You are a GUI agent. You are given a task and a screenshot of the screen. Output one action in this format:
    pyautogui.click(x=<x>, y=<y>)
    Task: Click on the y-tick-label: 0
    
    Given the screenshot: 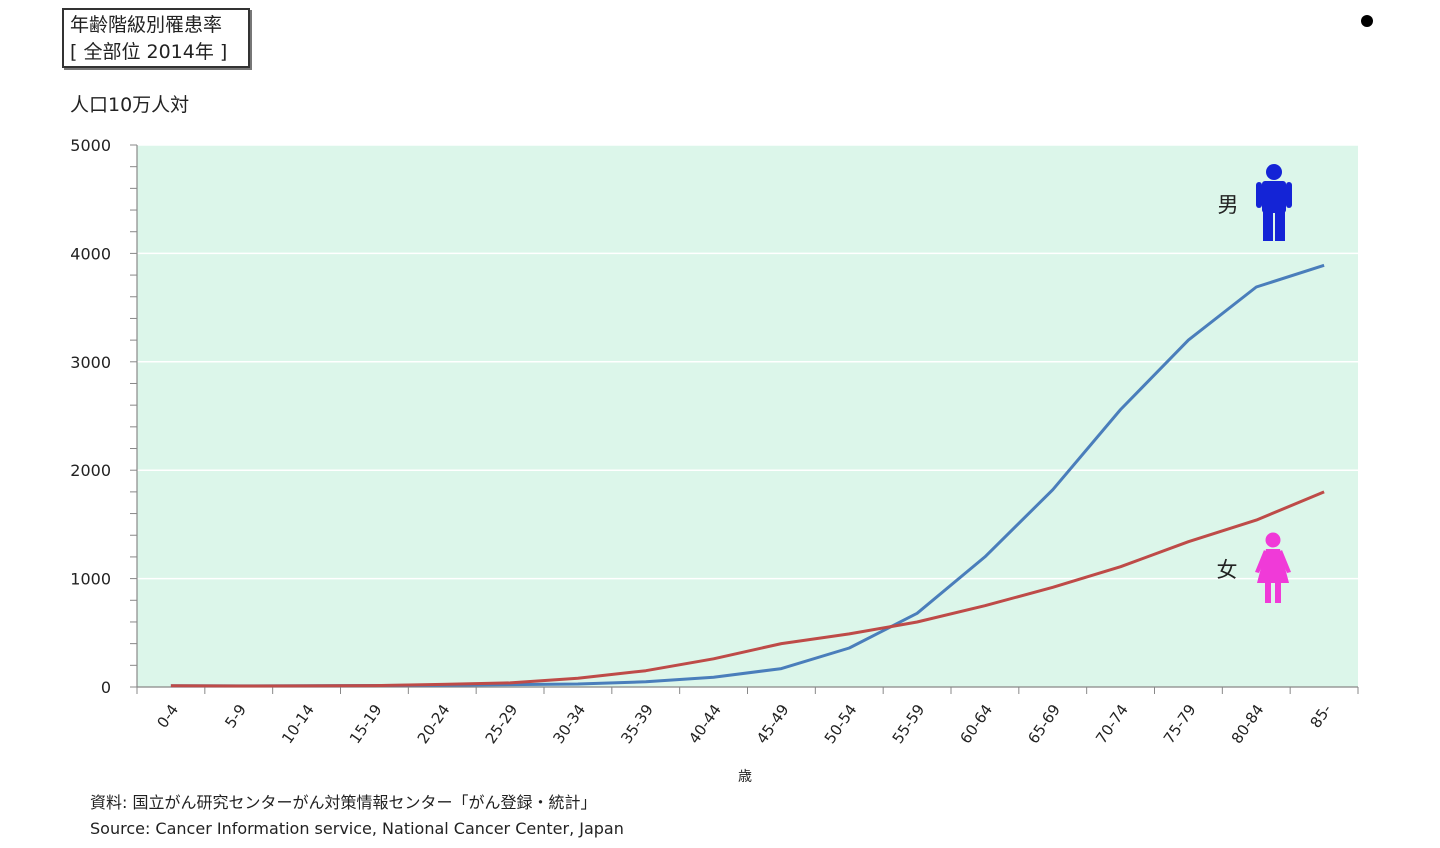 What is the action you would take?
    pyautogui.click(x=106, y=687)
    